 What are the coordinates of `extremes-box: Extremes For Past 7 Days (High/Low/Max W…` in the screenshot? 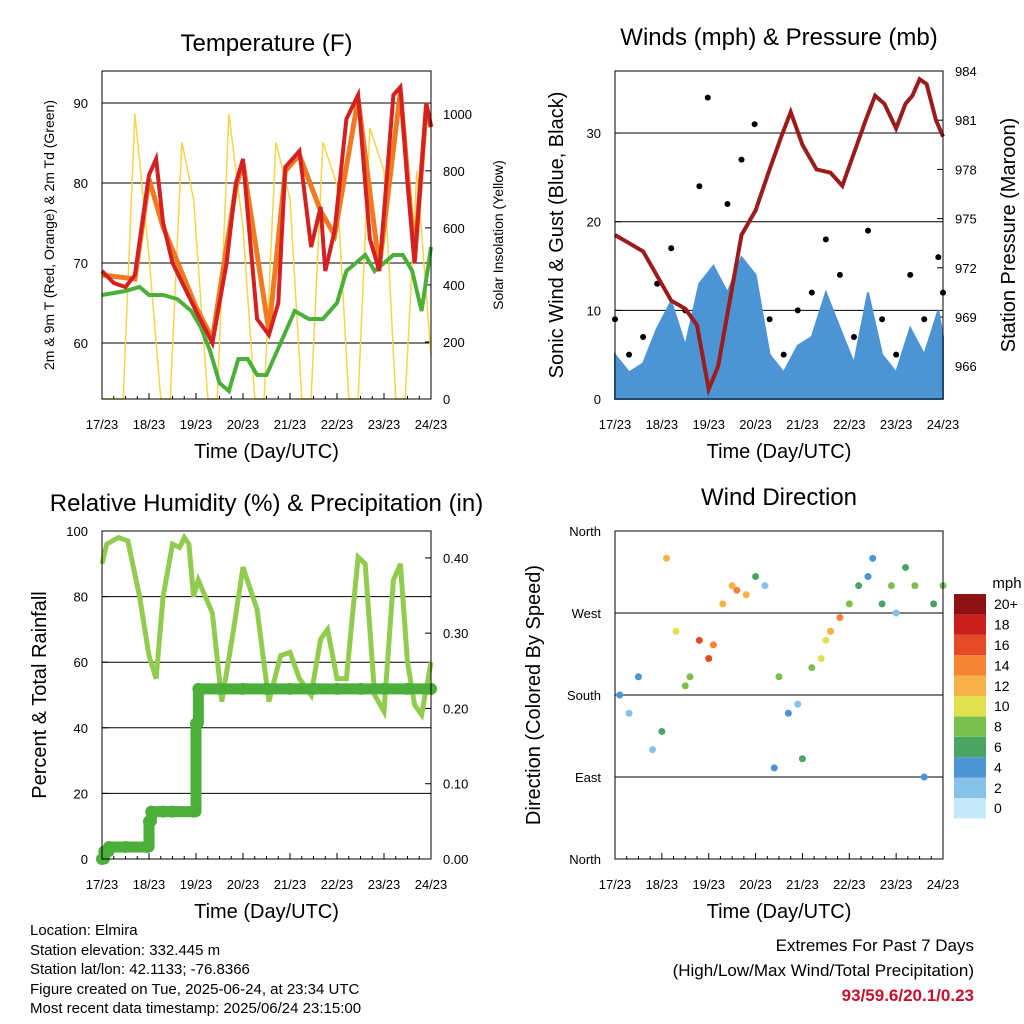 It's located at (823, 970).